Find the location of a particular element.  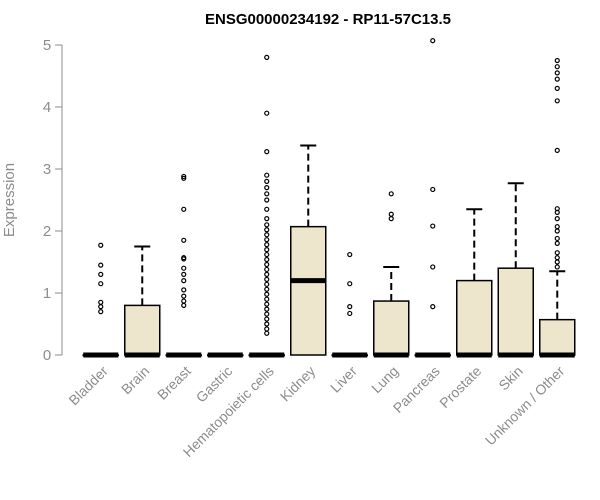

box-kidney is located at coordinates (308, 250).